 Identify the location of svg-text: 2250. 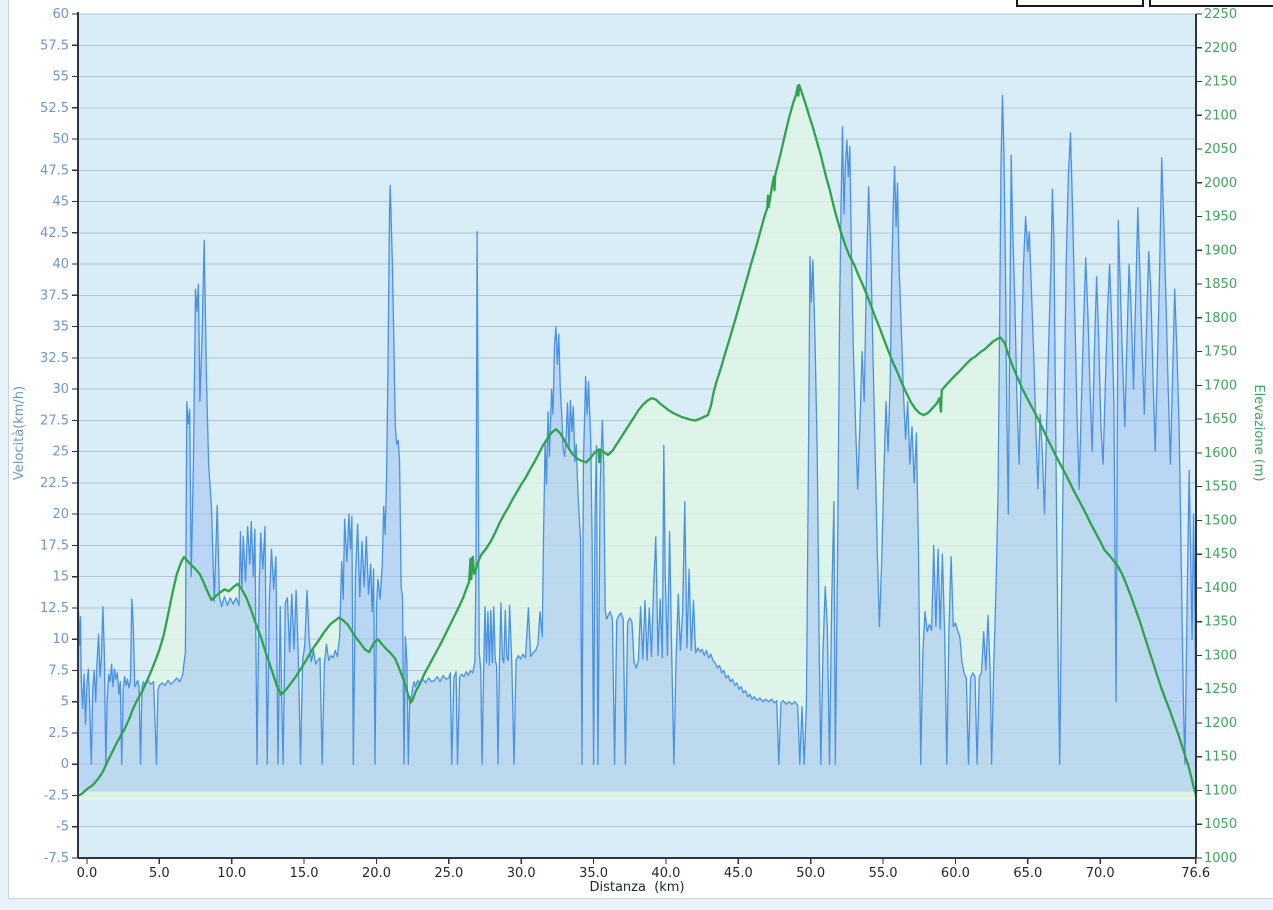
(1220, 14).